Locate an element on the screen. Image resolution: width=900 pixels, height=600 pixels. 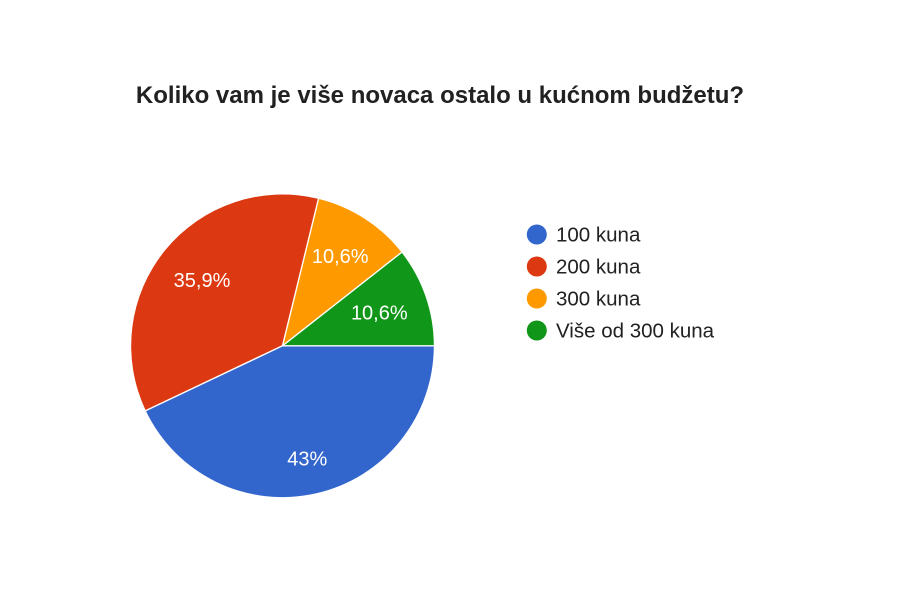
svg-text: 100 kuna is located at coordinates (598, 235).